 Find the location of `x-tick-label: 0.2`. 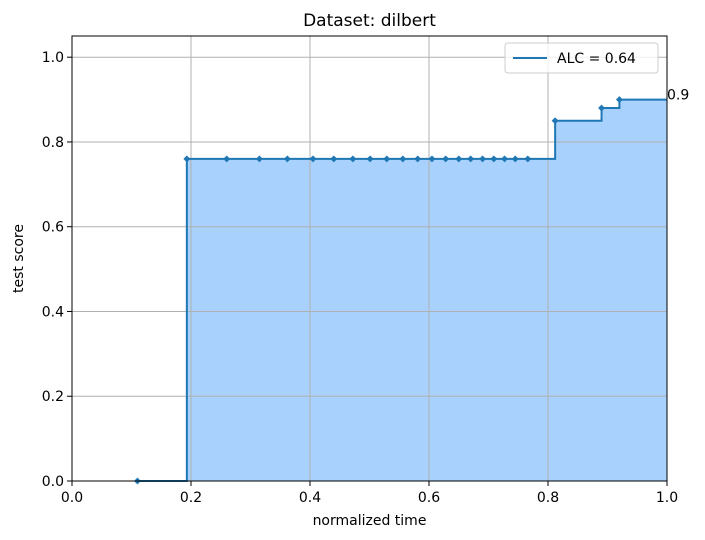

x-tick-label: 0.2 is located at coordinates (191, 498).